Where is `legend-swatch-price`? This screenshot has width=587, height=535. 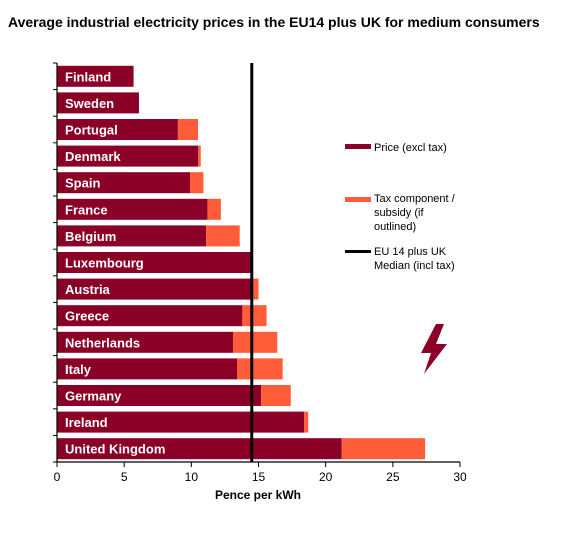
legend-swatch-price is located at coordinates (358, 146).